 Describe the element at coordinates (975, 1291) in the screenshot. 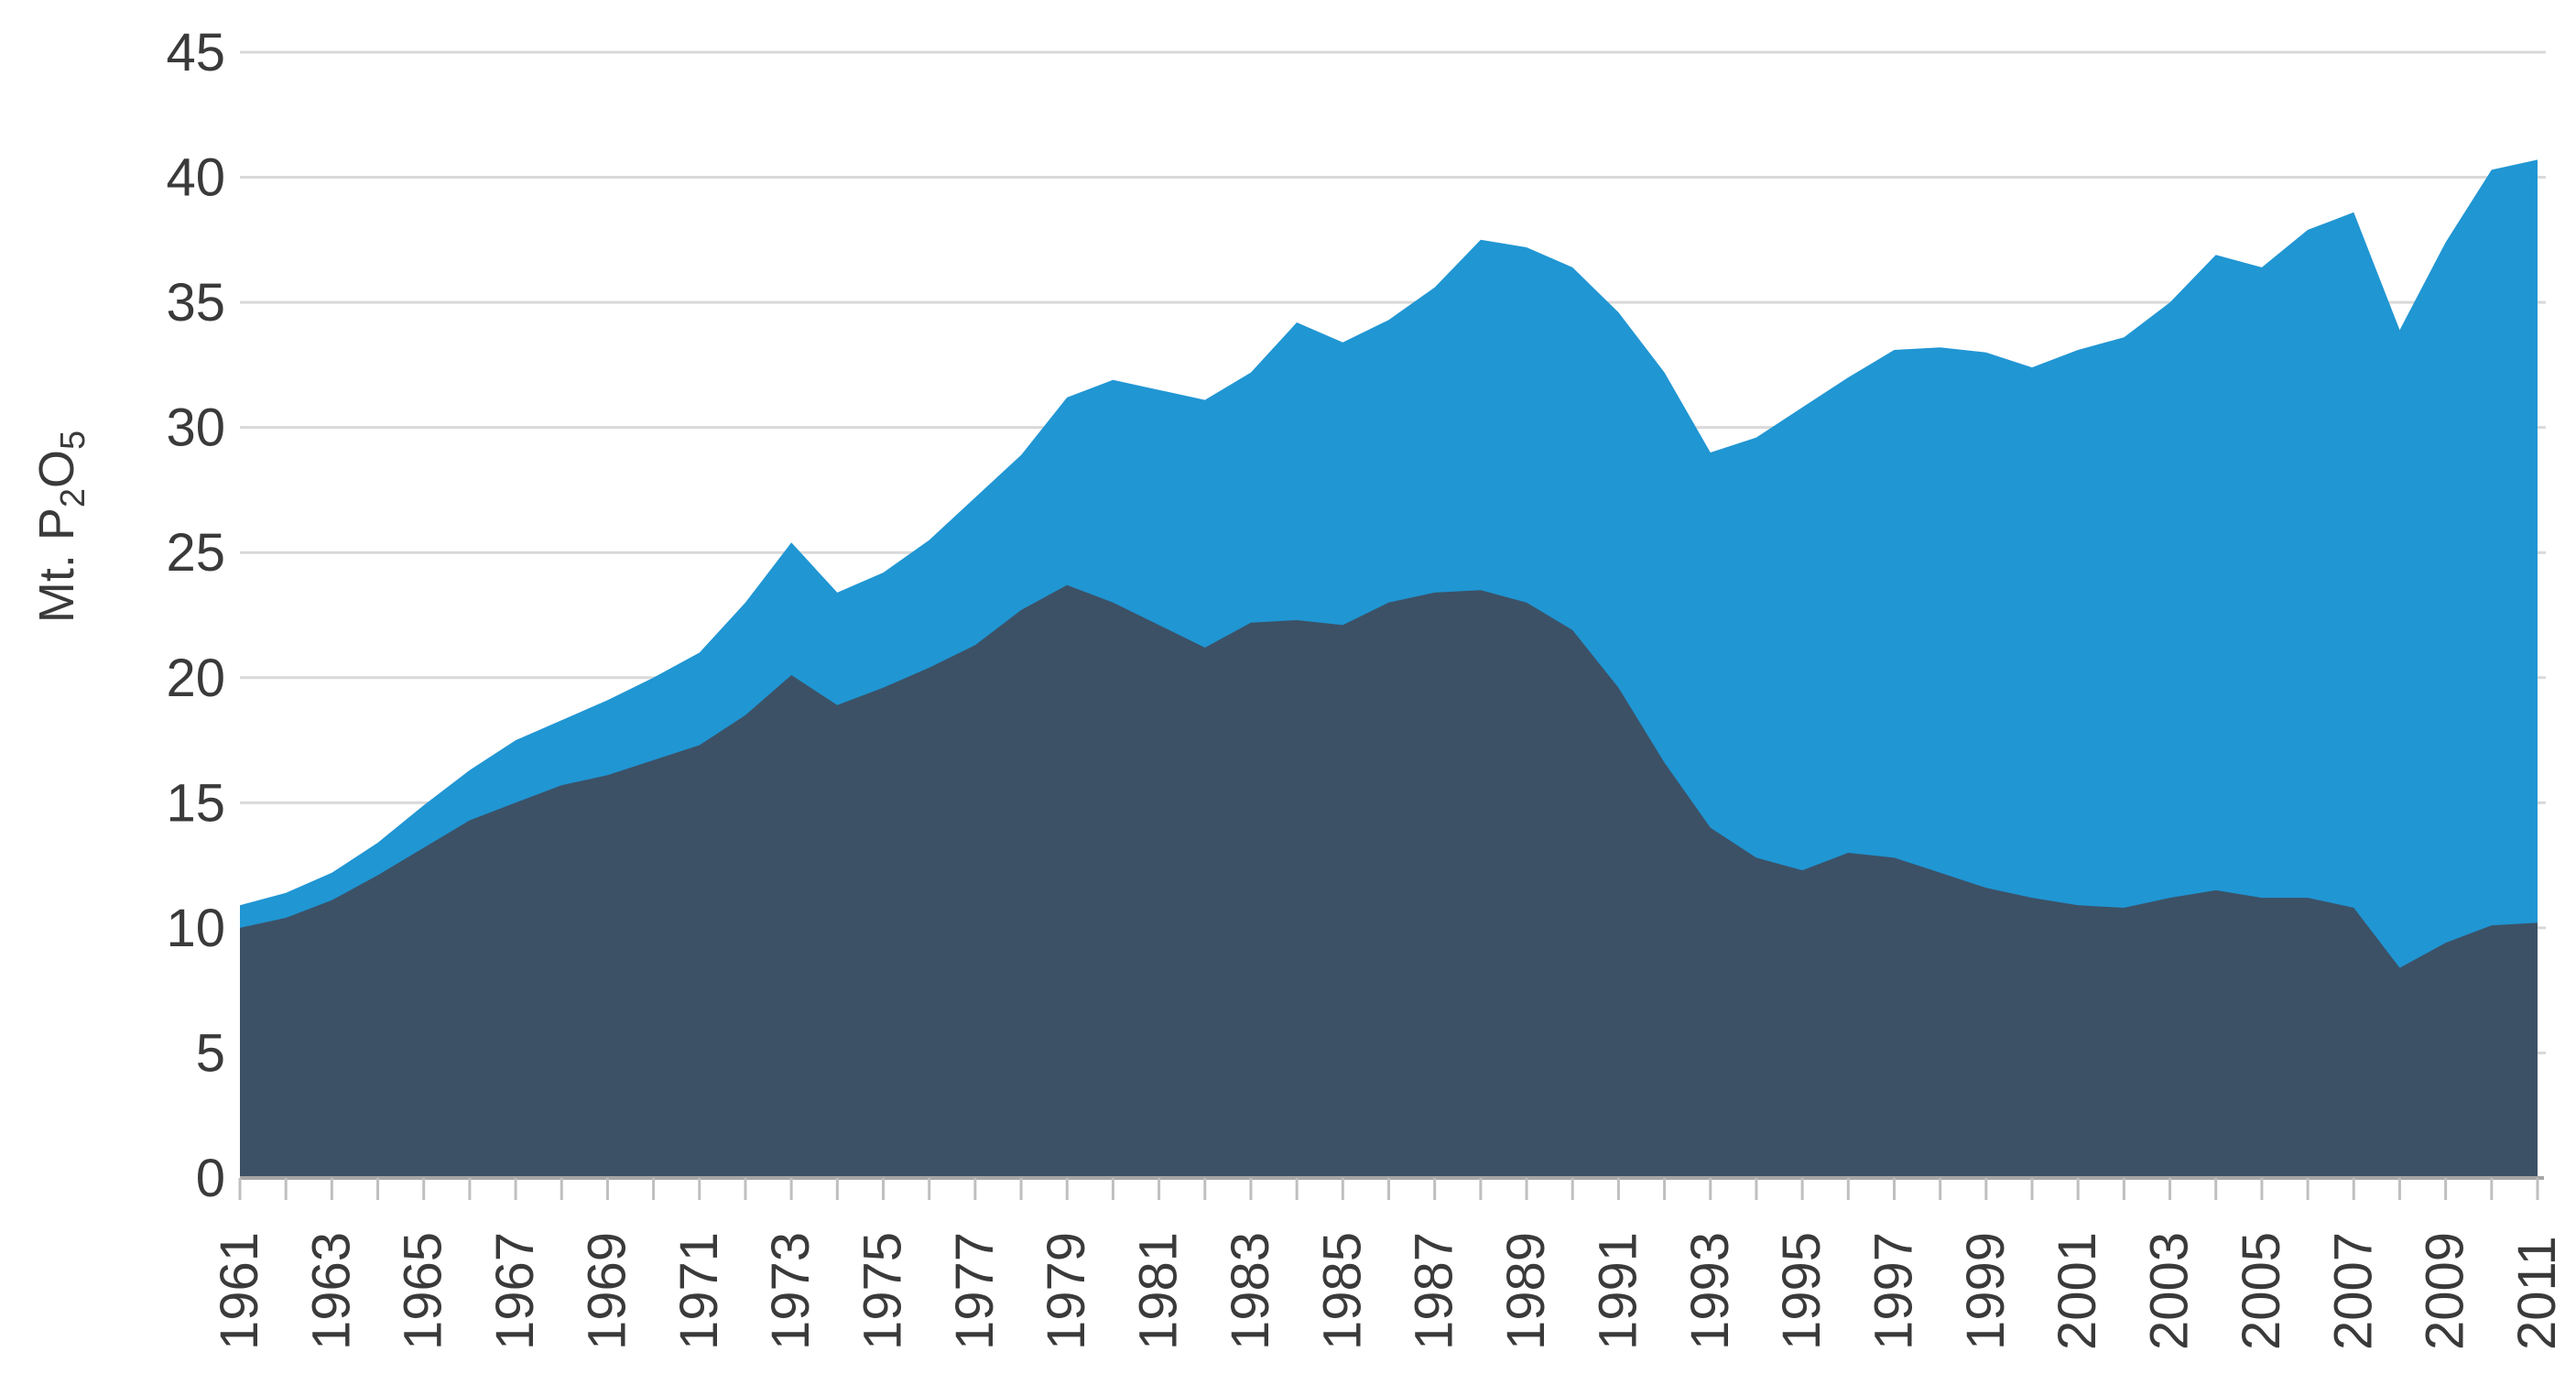

I see `x-tick-label-1977: 1977` at that location.